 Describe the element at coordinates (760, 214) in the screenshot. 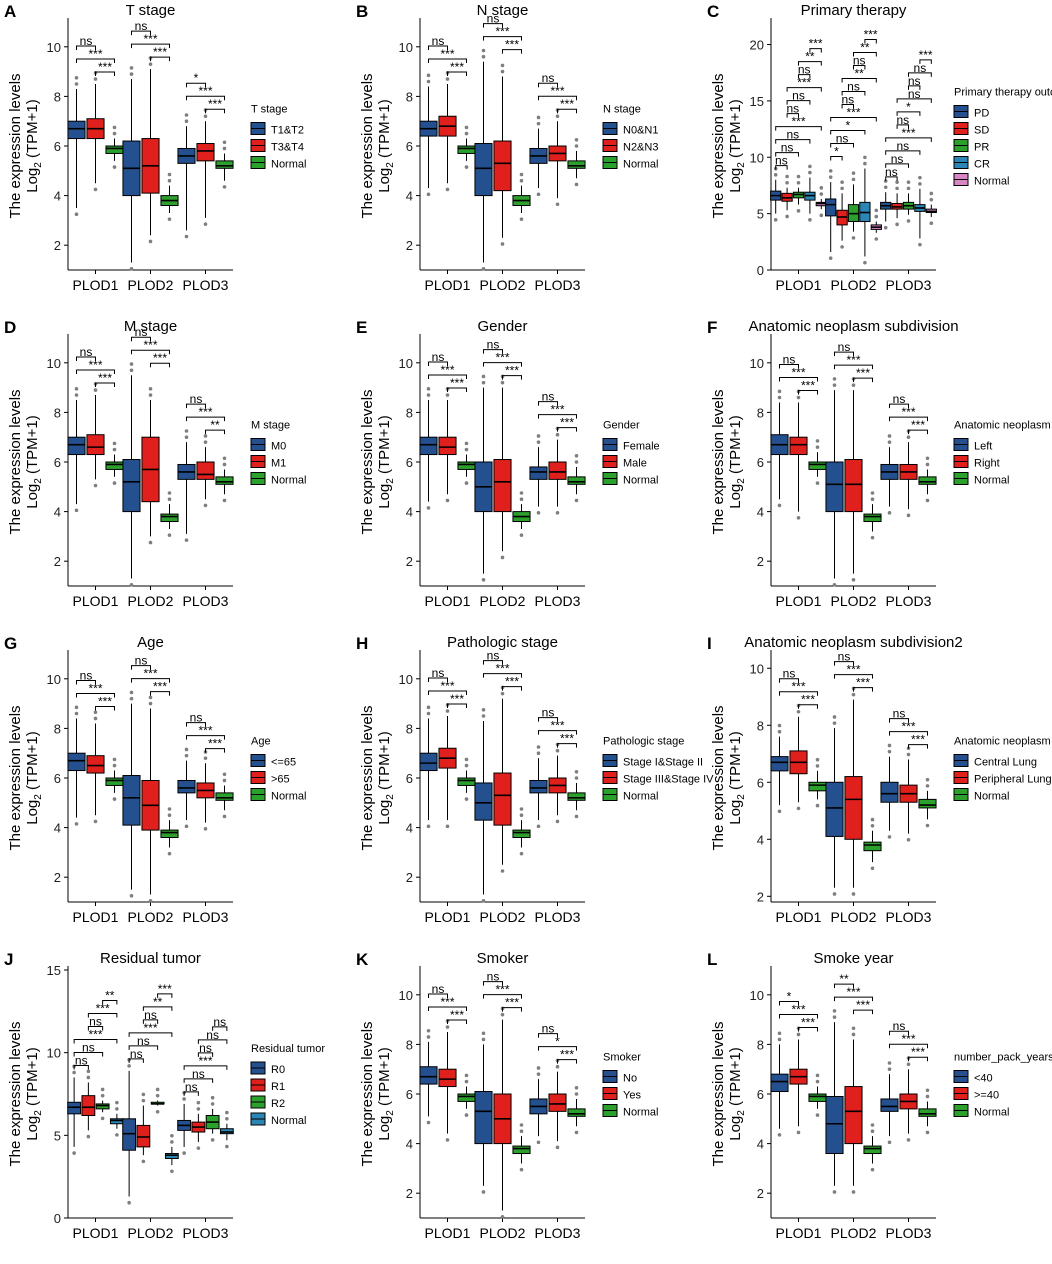

I see `y-tick-label: 5` at that location.